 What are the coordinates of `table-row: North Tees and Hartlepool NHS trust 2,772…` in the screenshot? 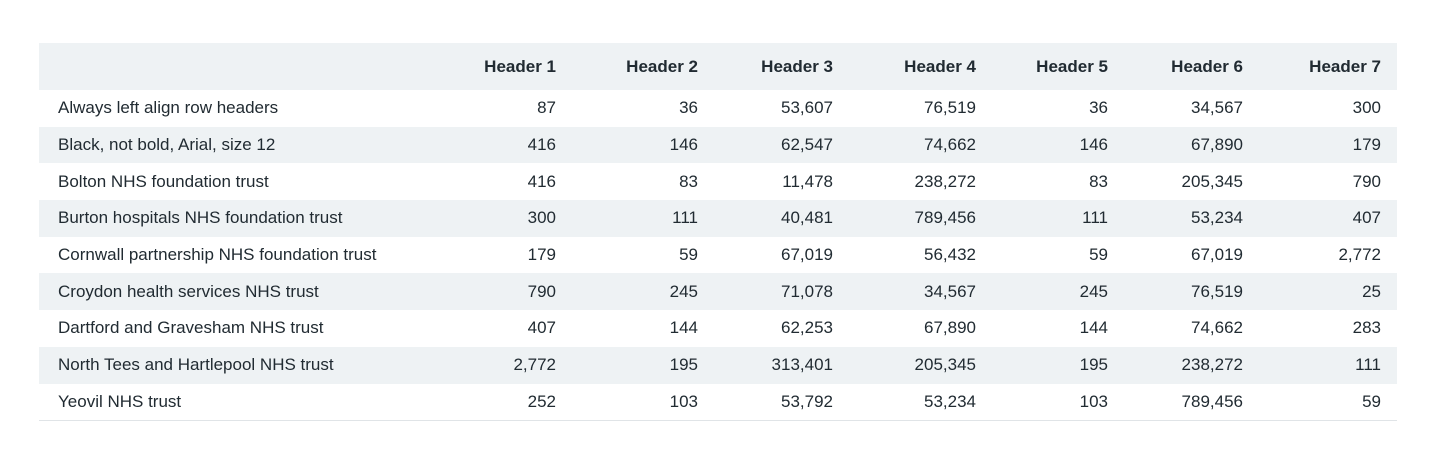 It's located at (718, 365).